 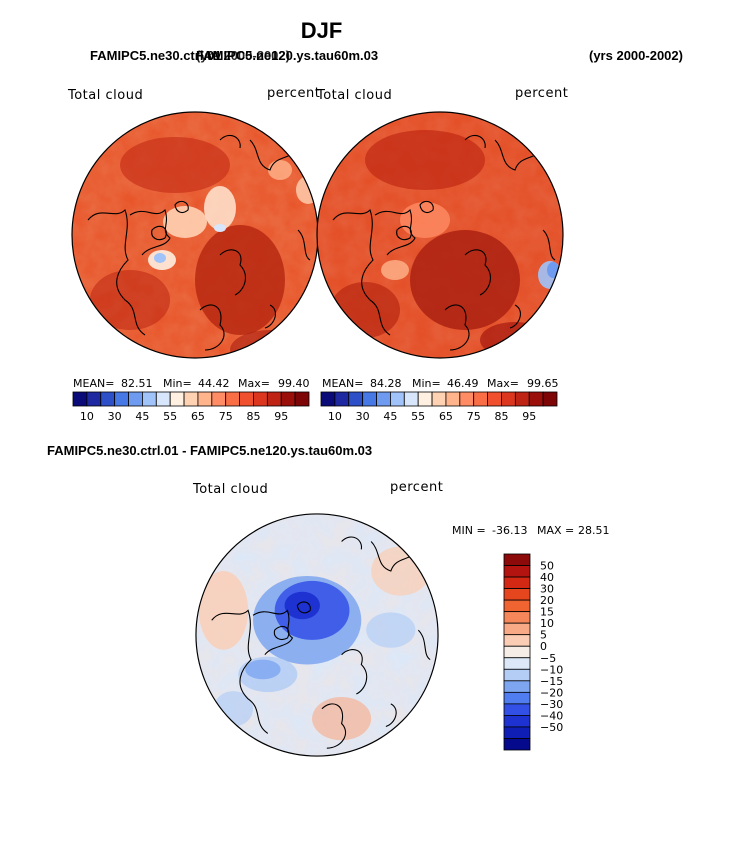 I want to click on panel3-colorbar-tick: 15, so click(x=547, y=612).